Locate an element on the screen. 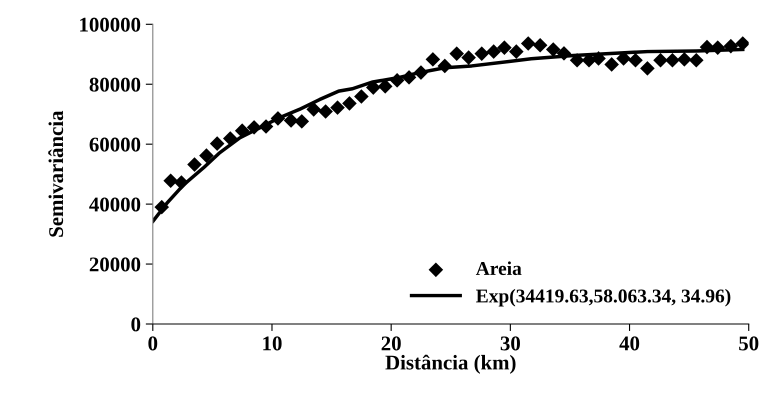 The image size is (764, 405). y-tick-label: 20000 is located at coordinates (115, 264).